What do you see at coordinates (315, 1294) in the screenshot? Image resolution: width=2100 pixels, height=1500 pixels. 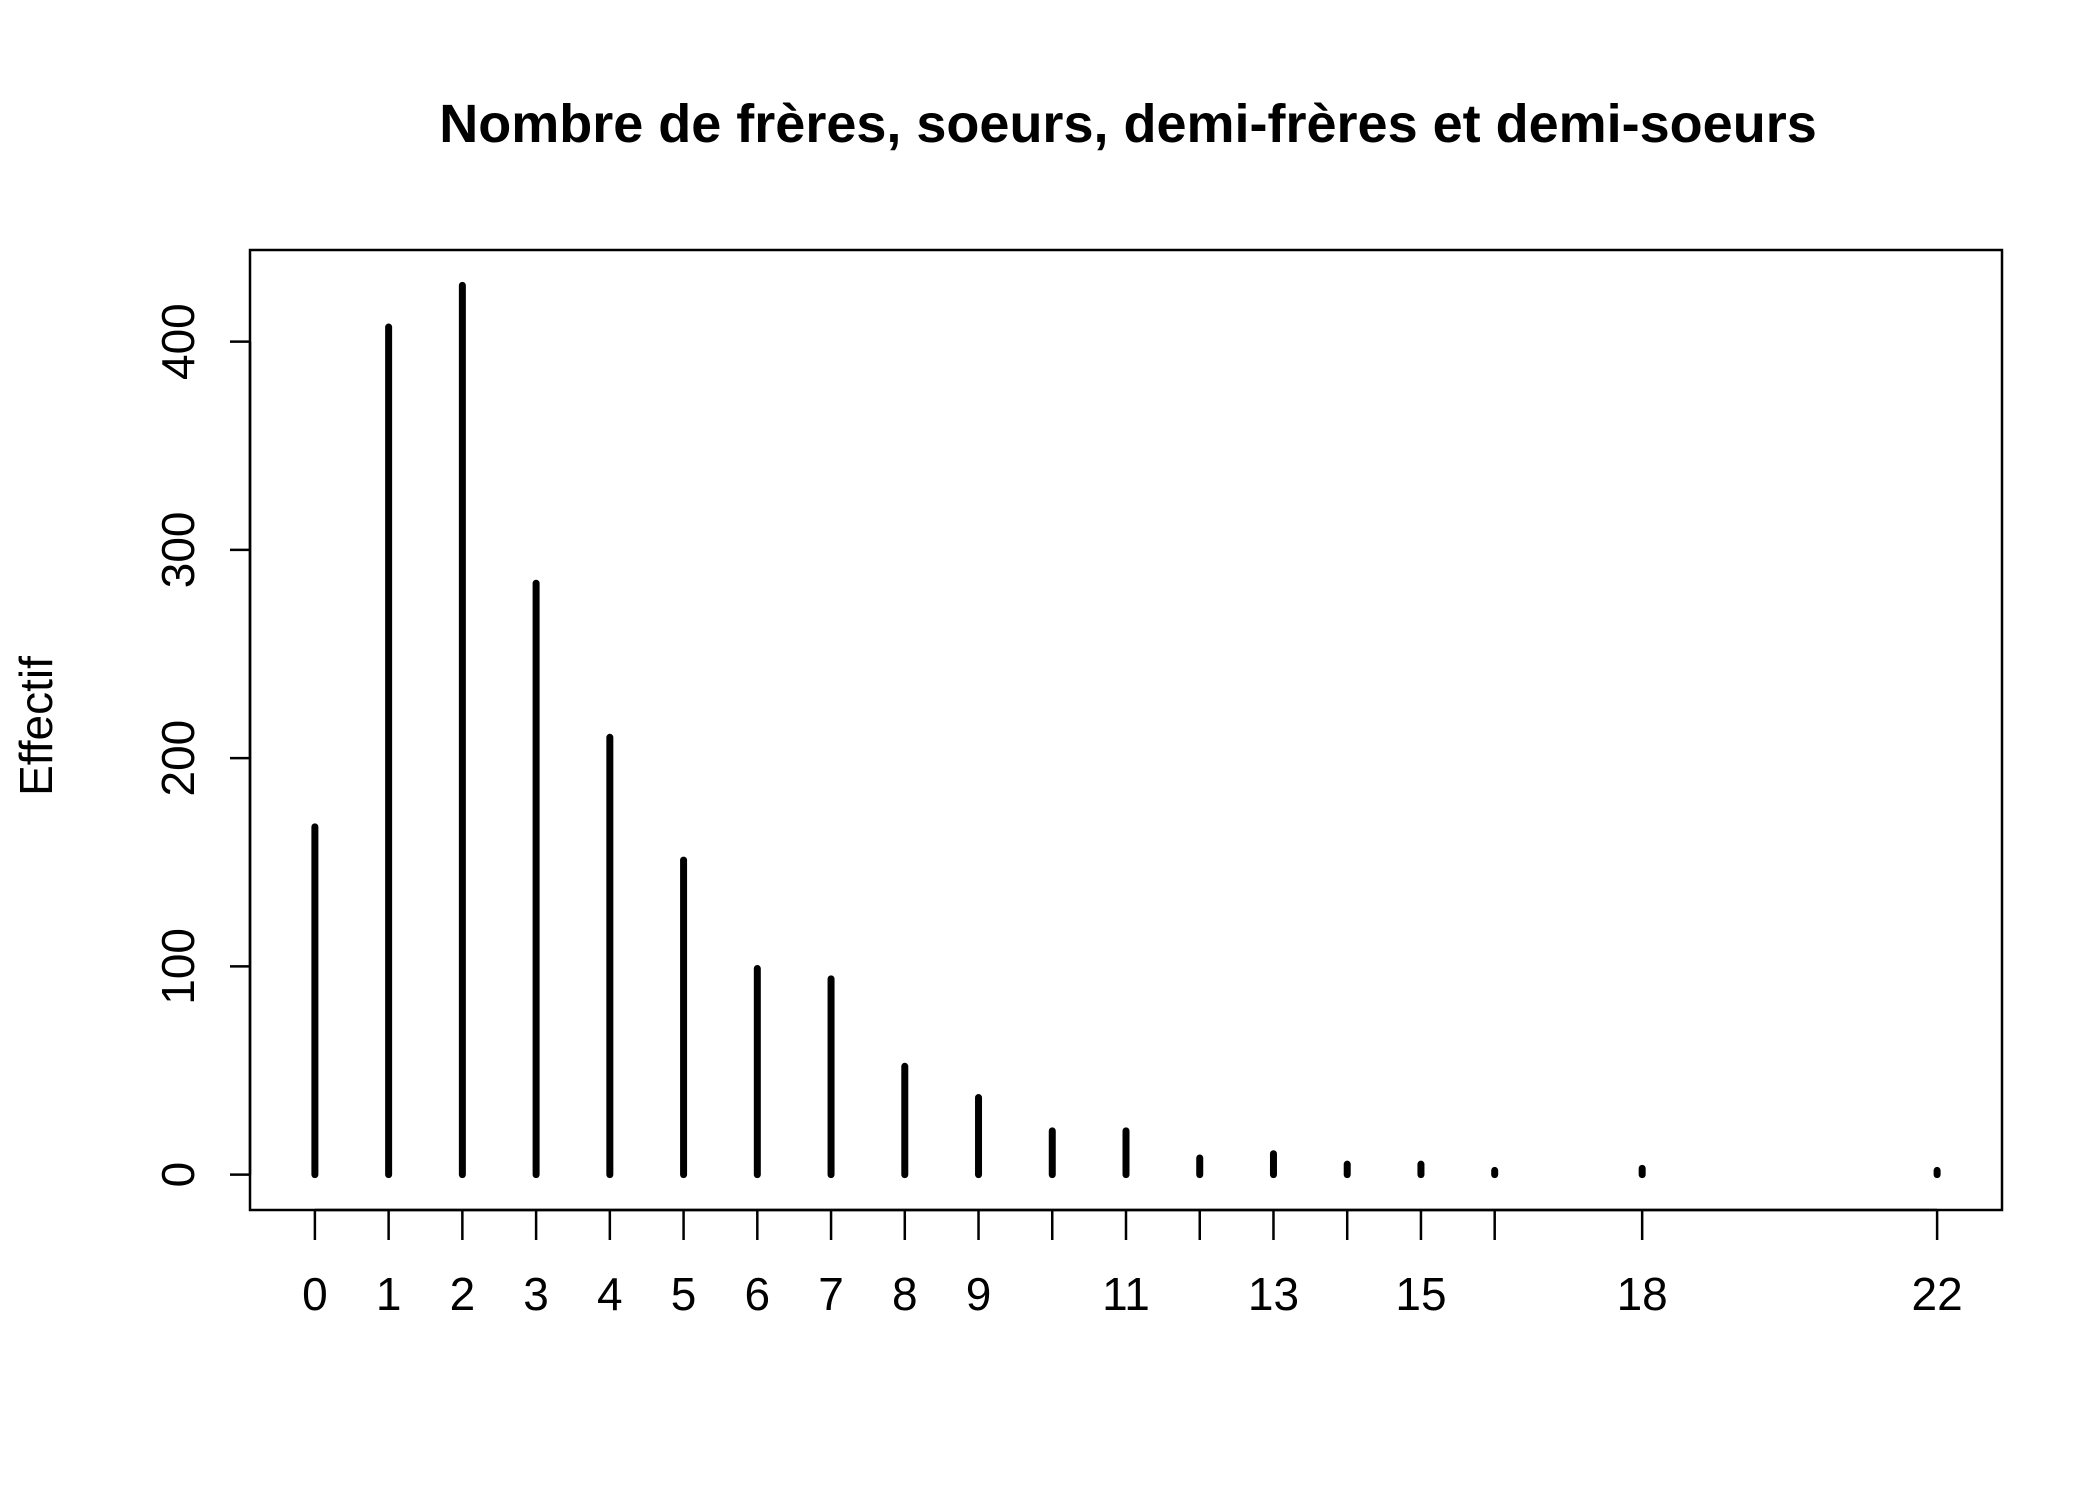 I see `x-tick-label: 0` at bounding box center [315, 1294].